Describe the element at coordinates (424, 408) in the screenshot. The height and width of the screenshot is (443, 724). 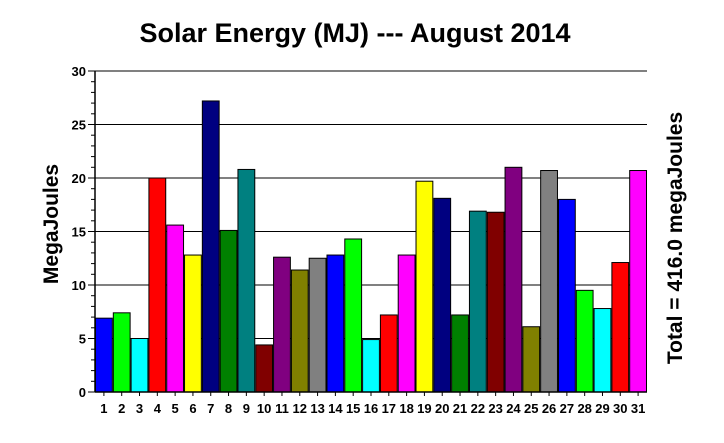
I see `x-tick-label: 19` at that location.